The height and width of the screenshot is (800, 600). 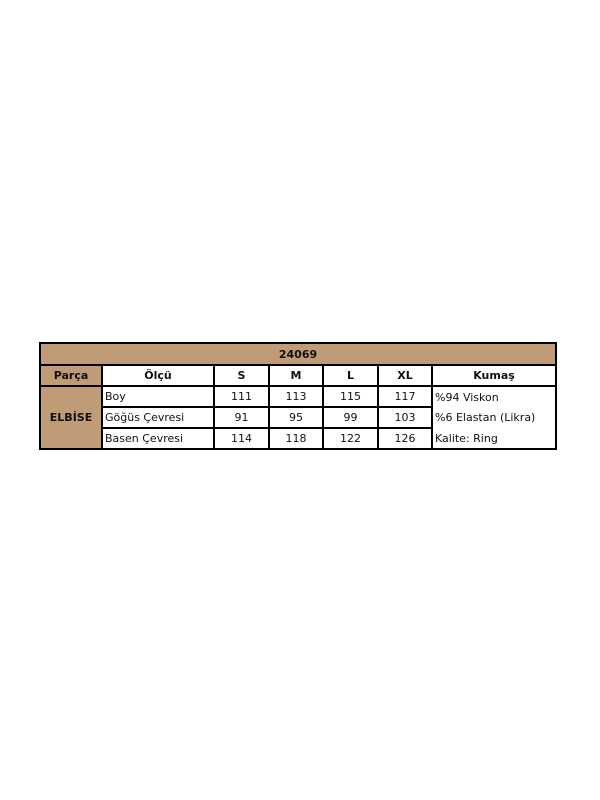 I want to click on size-l: 122, so click(x=350, y=438).